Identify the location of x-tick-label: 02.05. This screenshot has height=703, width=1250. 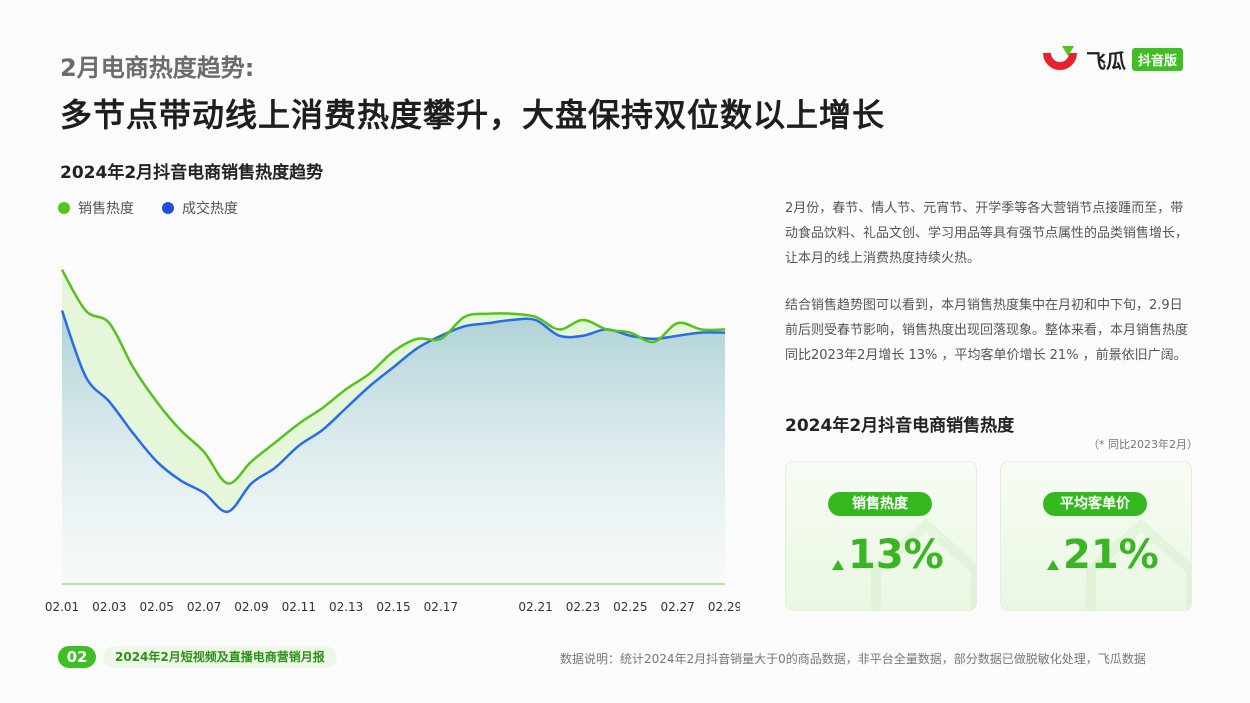
(157, 607).